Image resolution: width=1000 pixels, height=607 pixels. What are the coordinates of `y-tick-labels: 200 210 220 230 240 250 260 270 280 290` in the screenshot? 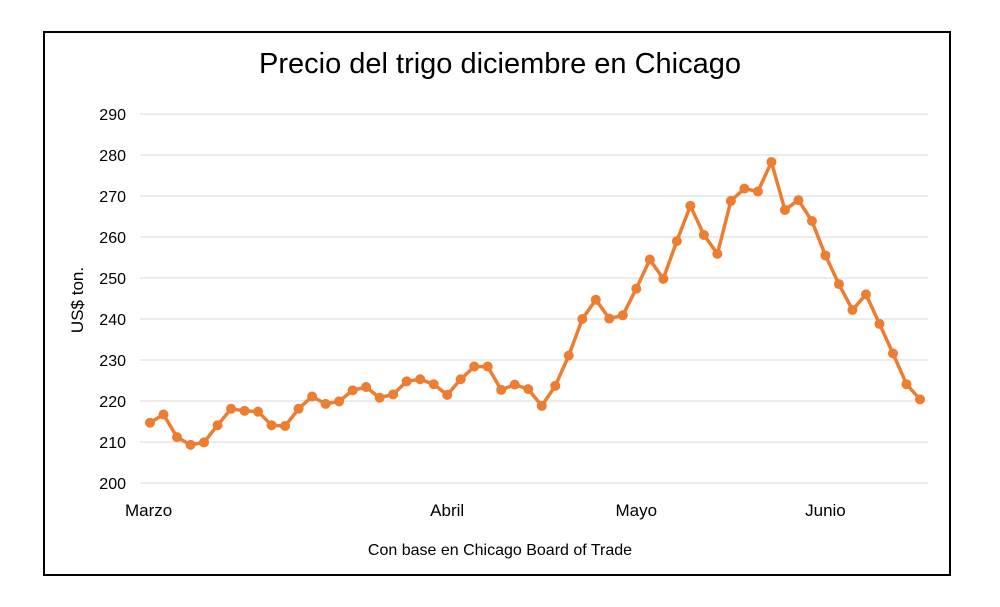 It's located at (112, 300).